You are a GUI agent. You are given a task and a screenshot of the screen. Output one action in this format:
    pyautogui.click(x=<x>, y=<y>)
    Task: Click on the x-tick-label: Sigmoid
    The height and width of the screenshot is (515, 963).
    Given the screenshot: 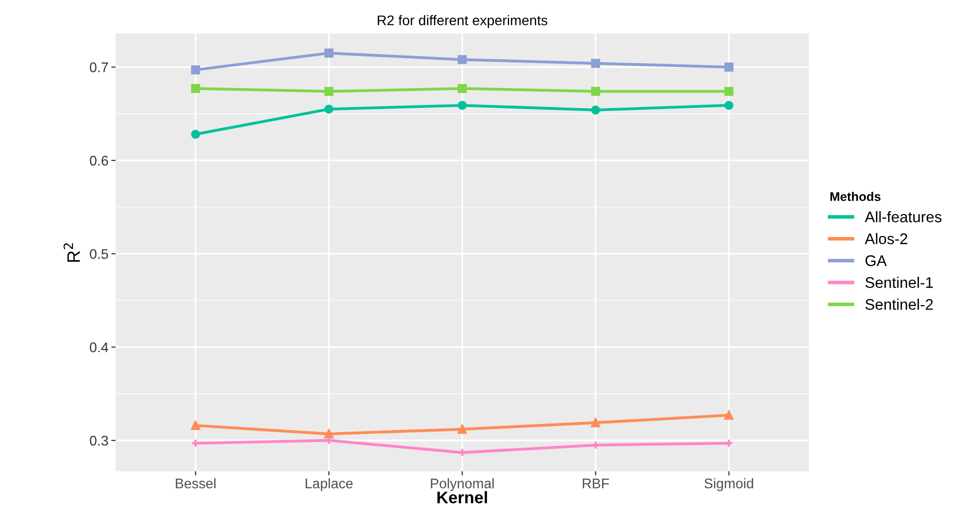 What is the action you would take?
    pyautogui.click(x=729, y=485)
    